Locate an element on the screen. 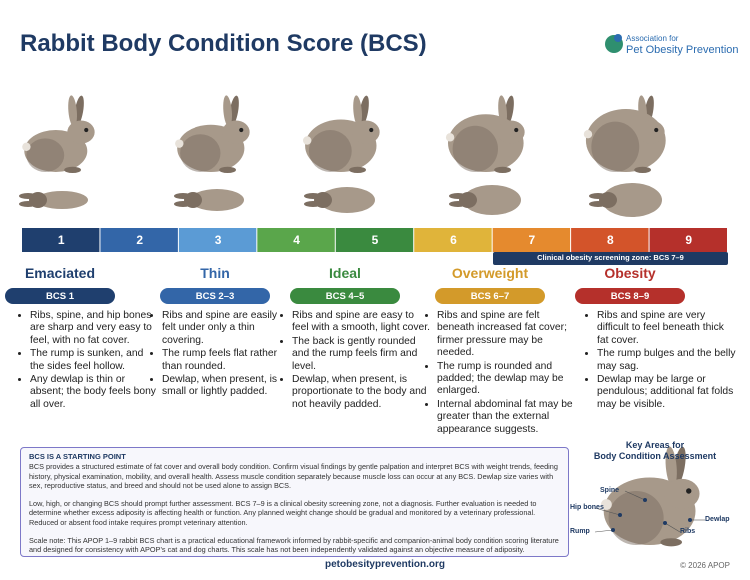 This screenshot has height=580, width=750. scale-score: 9 is located at coordinates (689, 240).